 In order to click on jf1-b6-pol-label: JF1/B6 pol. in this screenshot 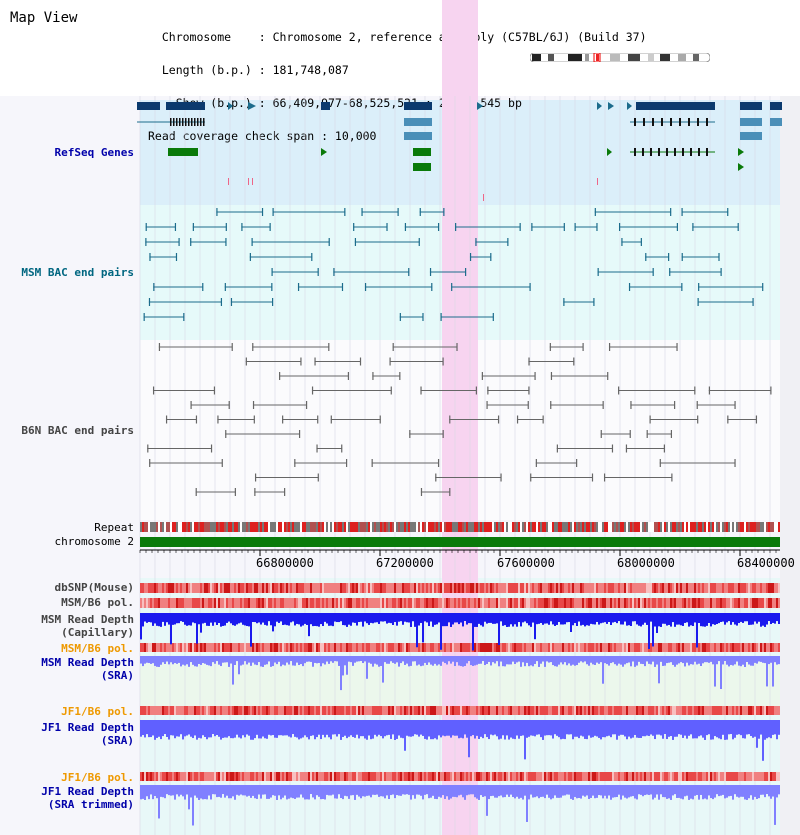, I will do `click(97, 711)`.